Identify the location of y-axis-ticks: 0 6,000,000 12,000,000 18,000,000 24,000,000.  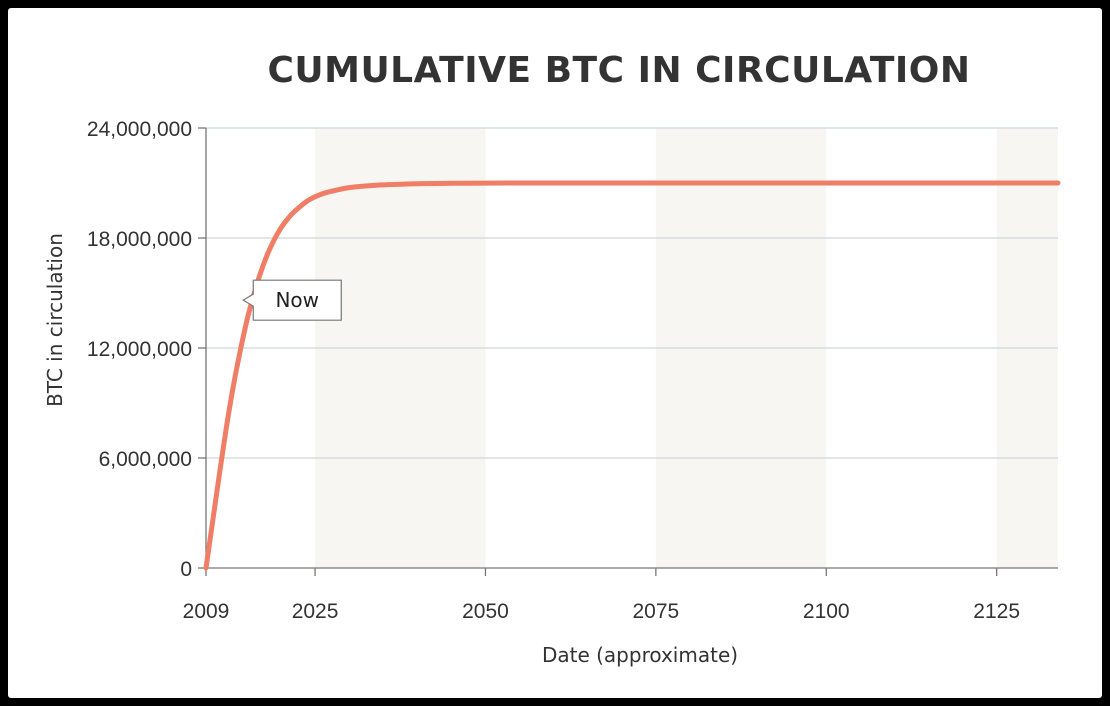
(146, 349).